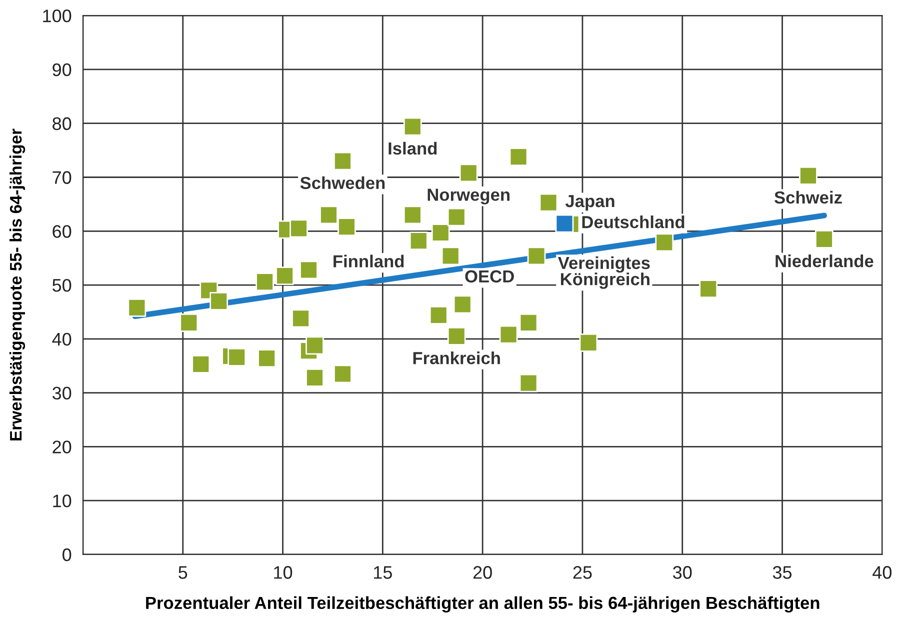 The height and width of the screenshot is (623, 902). I want to click on y-tick-label: 10, so click(62, 501).